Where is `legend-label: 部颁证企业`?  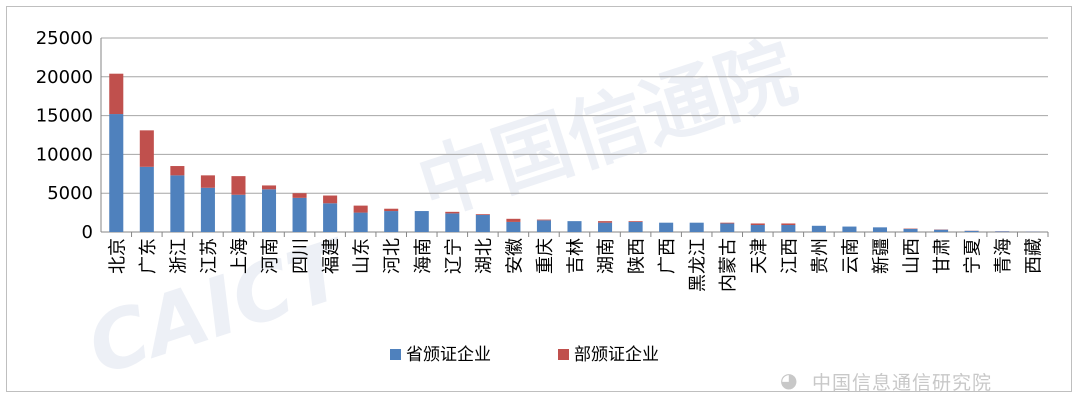
legend-label: 部颁证企业 is located at coordinates (616, 355).